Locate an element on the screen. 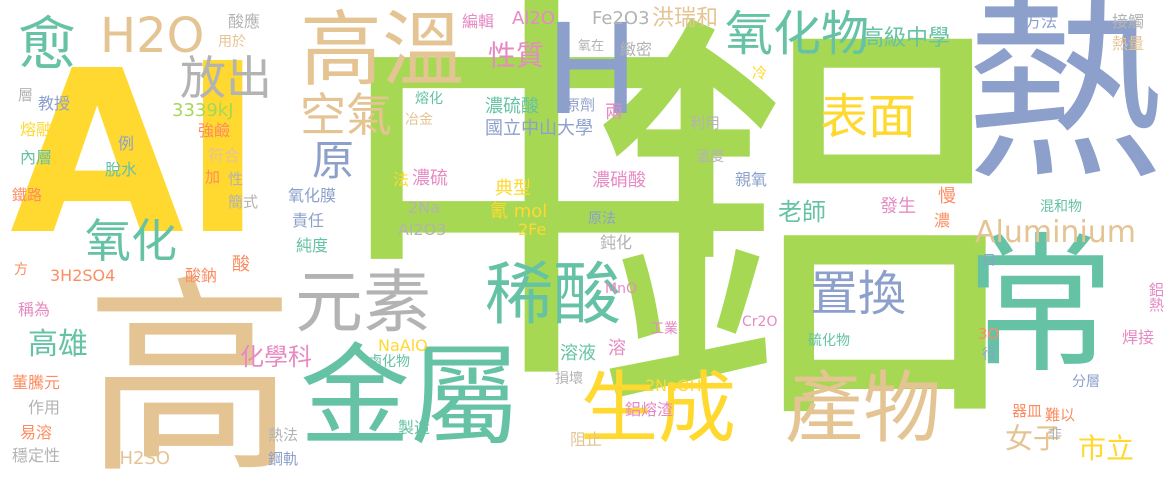  word-yanghuawu: 氧化物 is located at coordinates (797, 34).